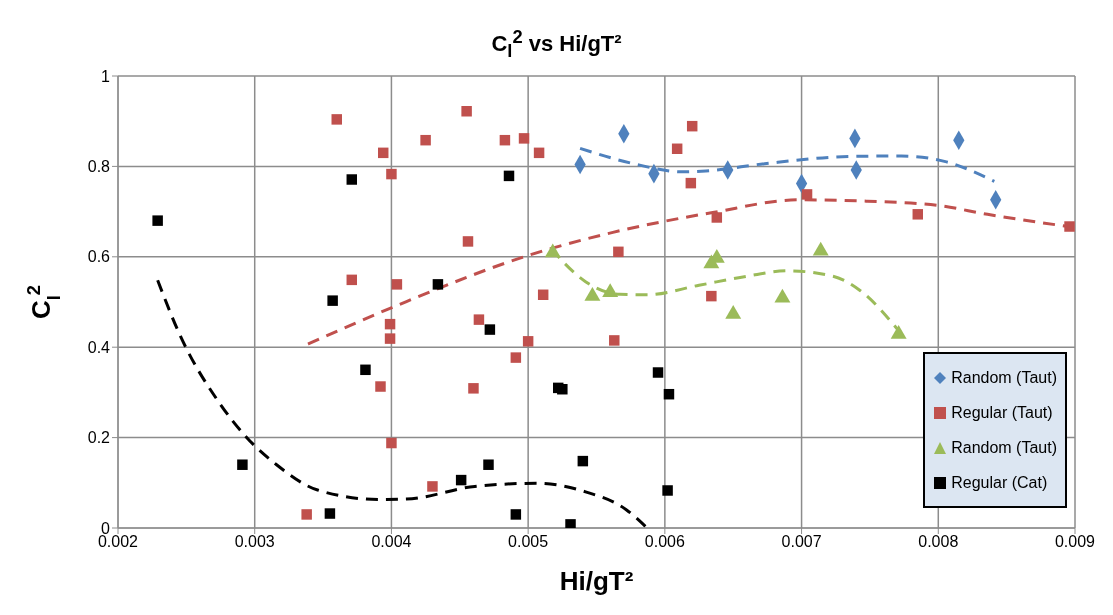  I want to click on x-tick-label: 0.003, so click(254, 542).